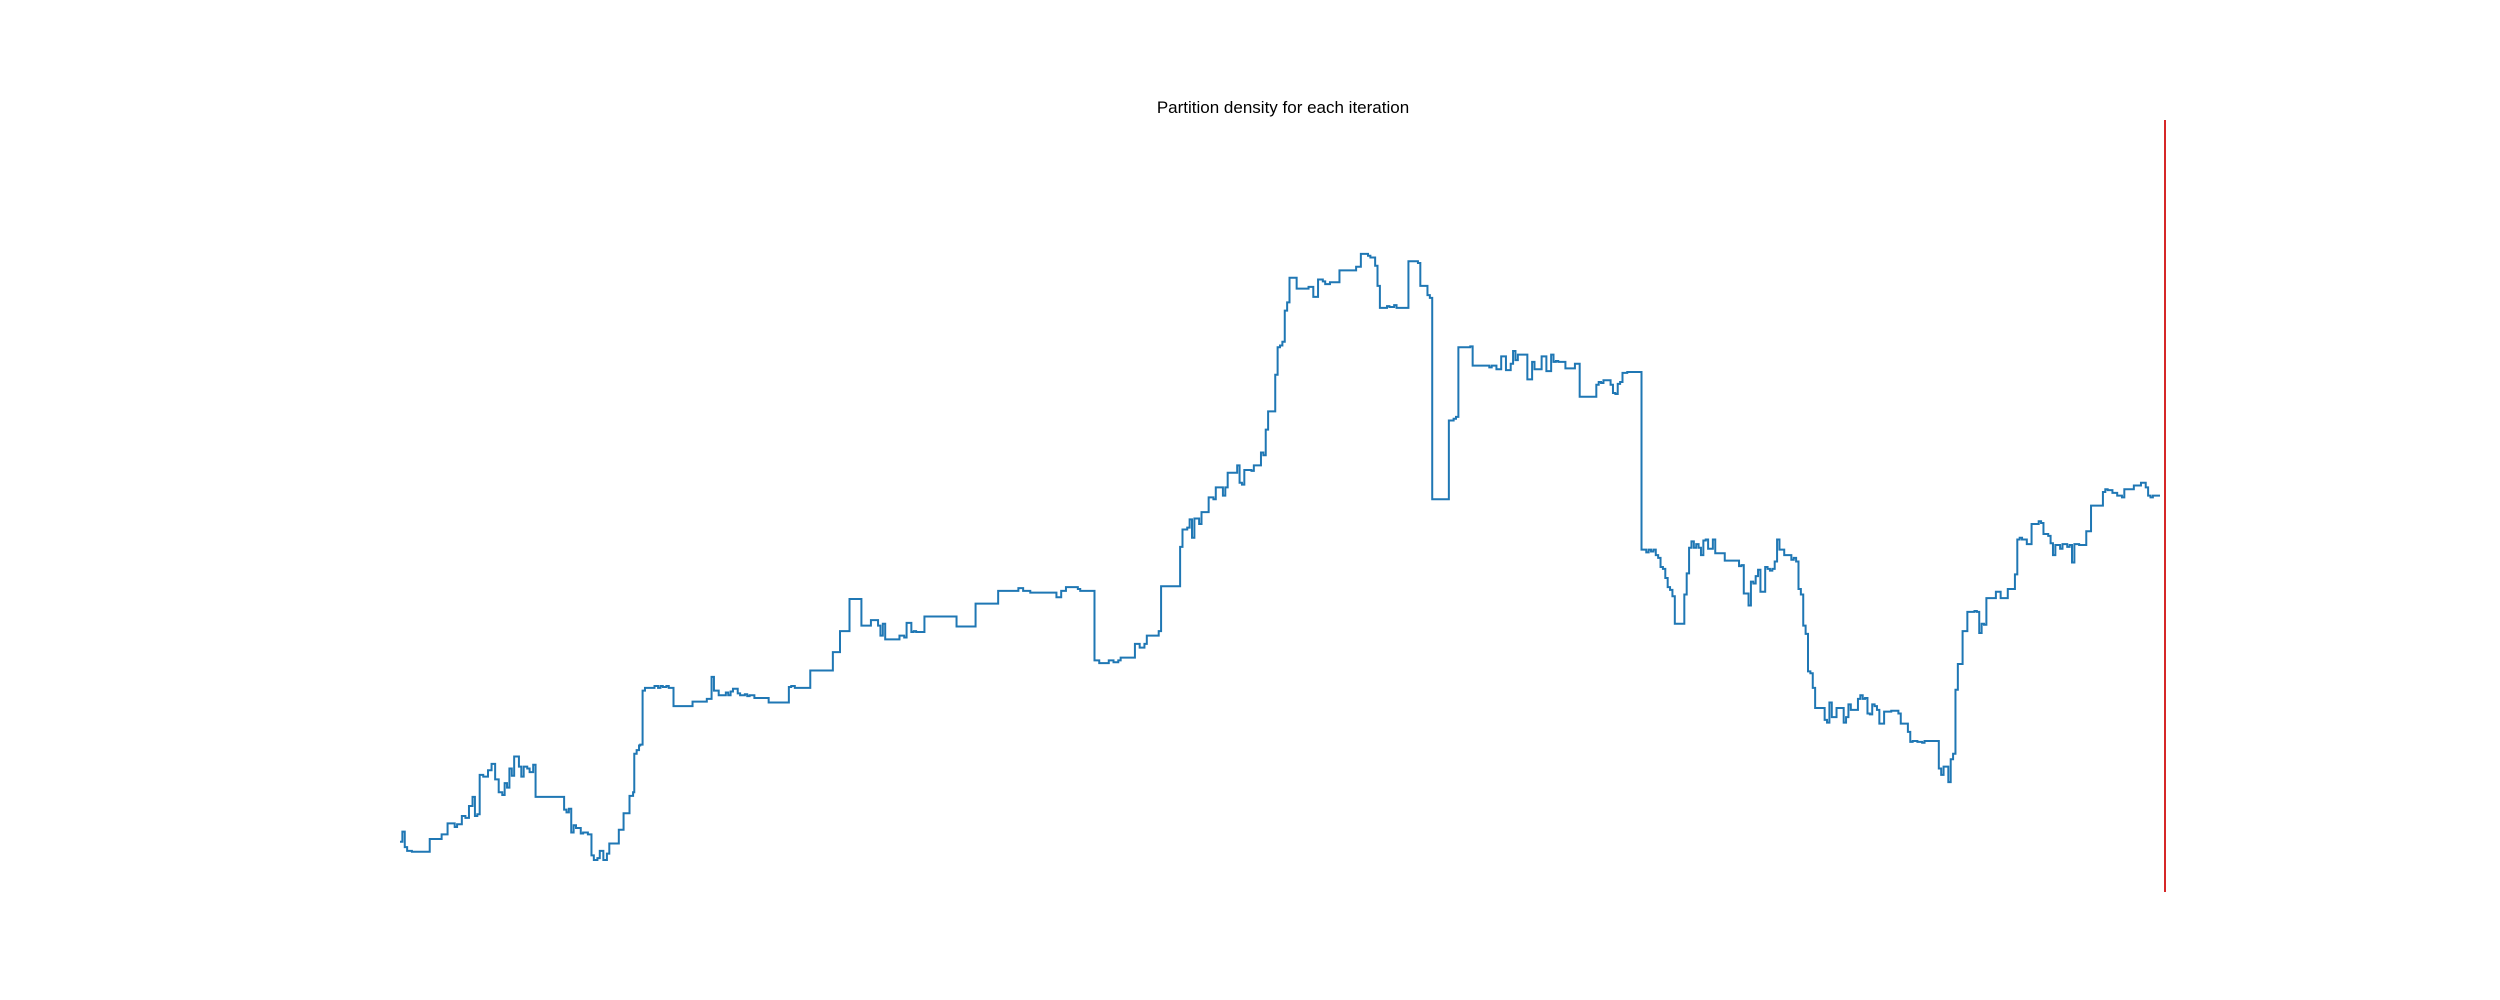 This screenshot has width=2500, height=1000. I want to click on chart-title: Partition density for each iteration, so click(1283, 107).